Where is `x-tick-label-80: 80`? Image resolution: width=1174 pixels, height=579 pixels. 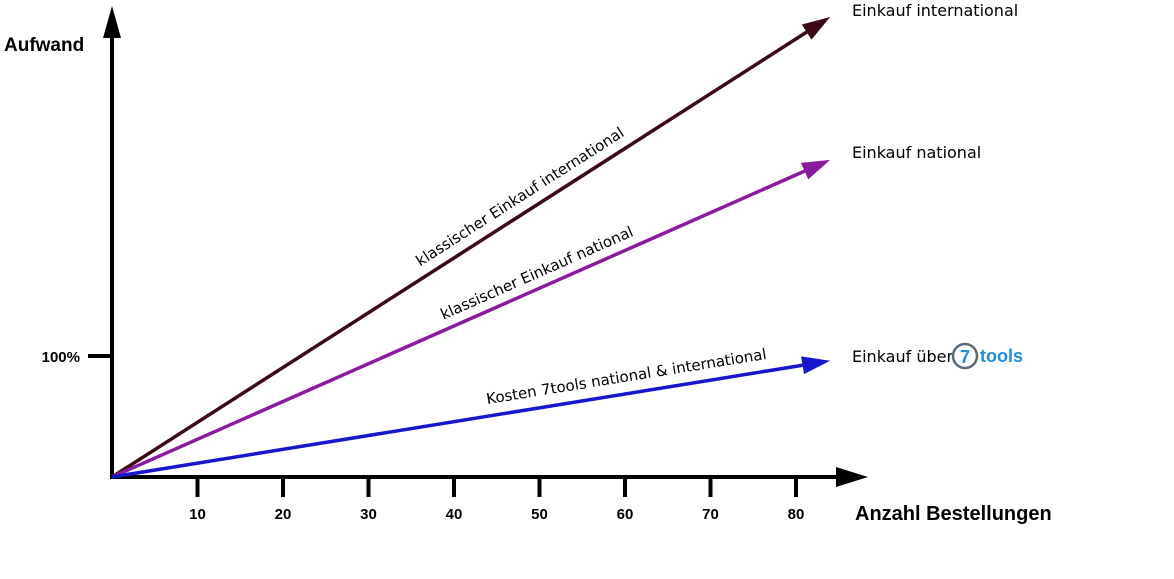
x-tick-label-80: 80 is located at coordinates (796, 514).